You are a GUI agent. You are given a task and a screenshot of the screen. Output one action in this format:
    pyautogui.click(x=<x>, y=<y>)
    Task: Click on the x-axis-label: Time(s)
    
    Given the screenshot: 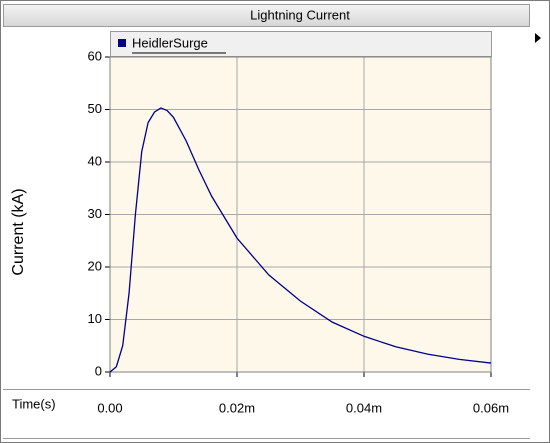 What is the action you would take?
    pyautogui.click(x=34, y=403)
    